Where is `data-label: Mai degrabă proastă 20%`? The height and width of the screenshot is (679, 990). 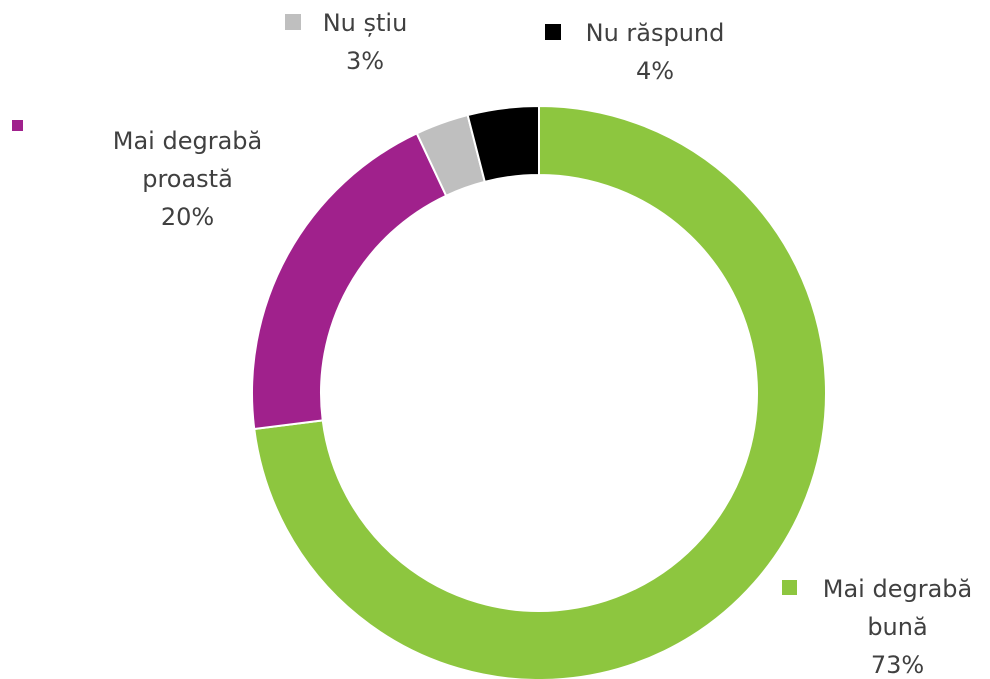 data-label: Mai degrabă proastă 20% is located at coordinates (187, 179).